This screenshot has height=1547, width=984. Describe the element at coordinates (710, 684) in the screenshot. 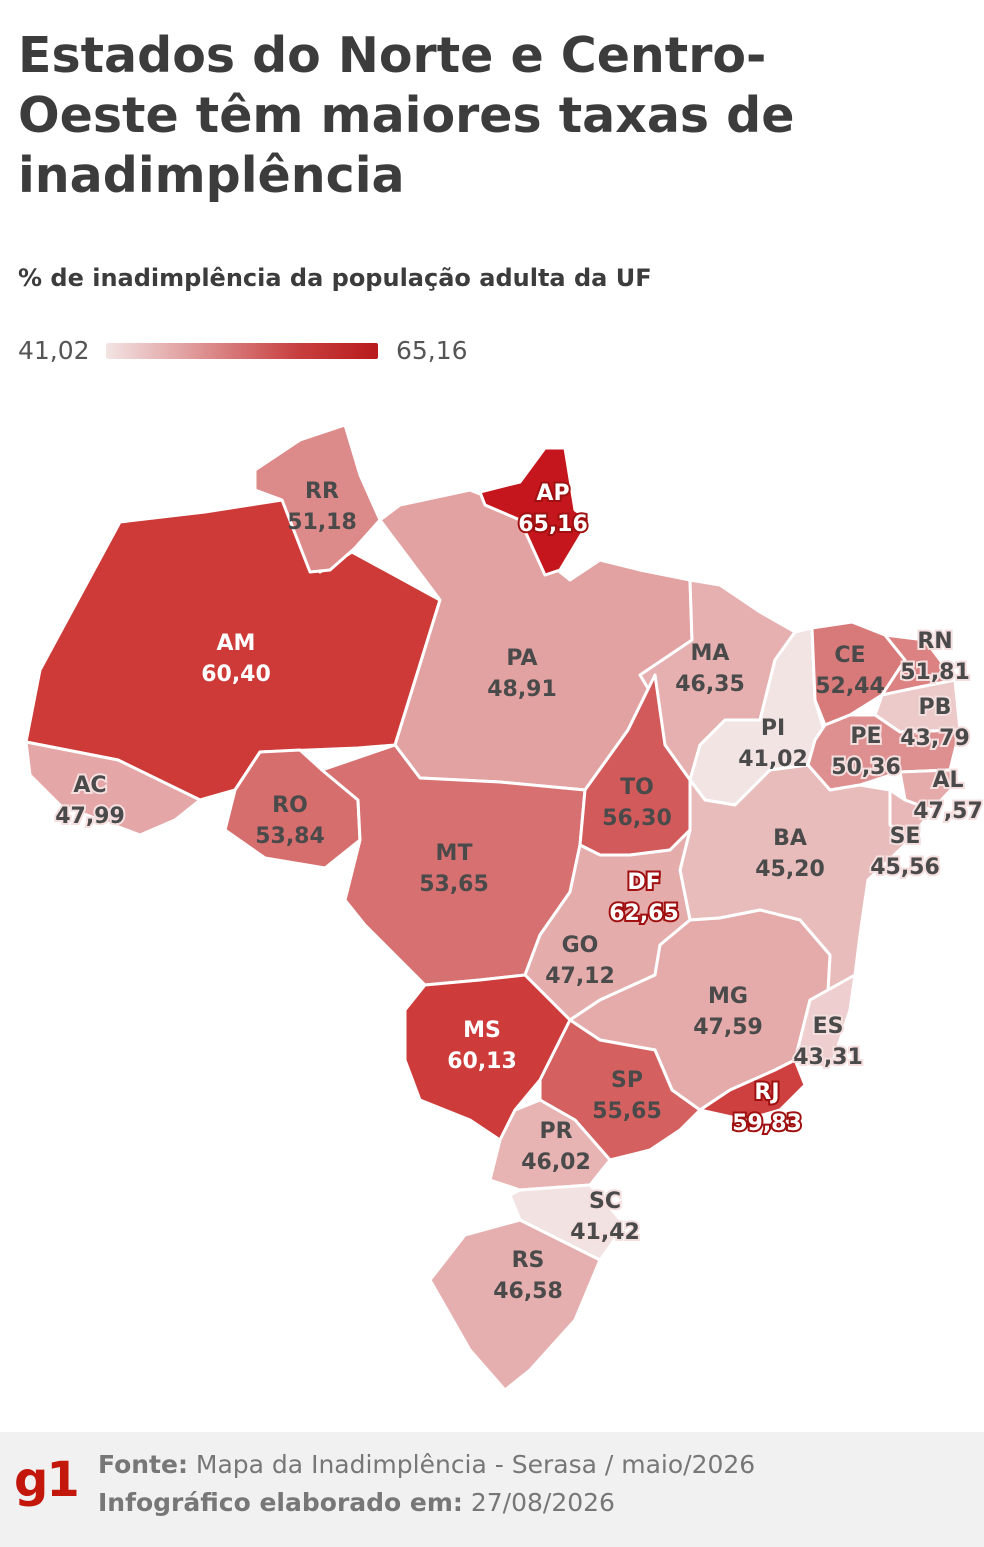

I see `state-ma-value: 46,35` at that location.